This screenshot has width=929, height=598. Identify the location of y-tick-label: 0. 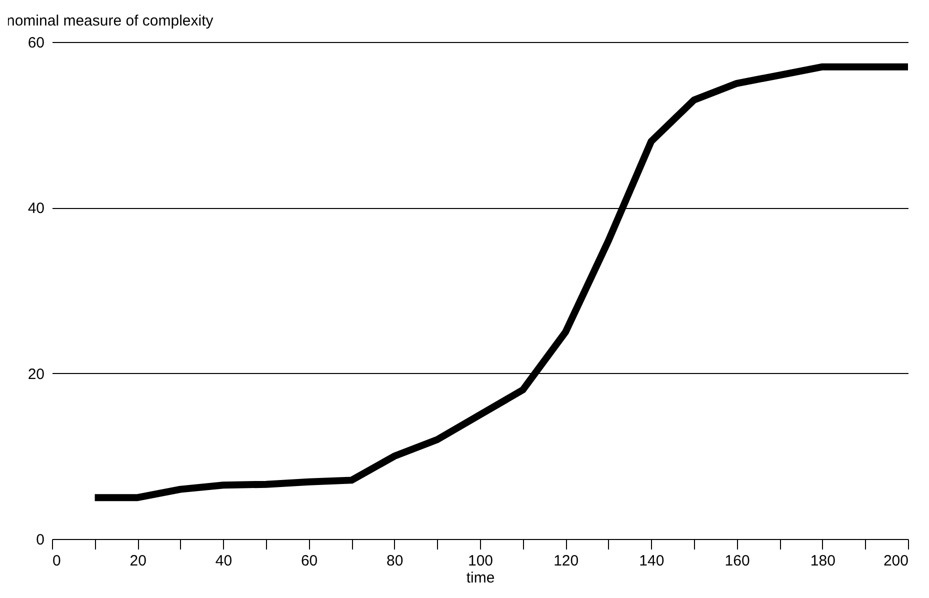
(40, 540).